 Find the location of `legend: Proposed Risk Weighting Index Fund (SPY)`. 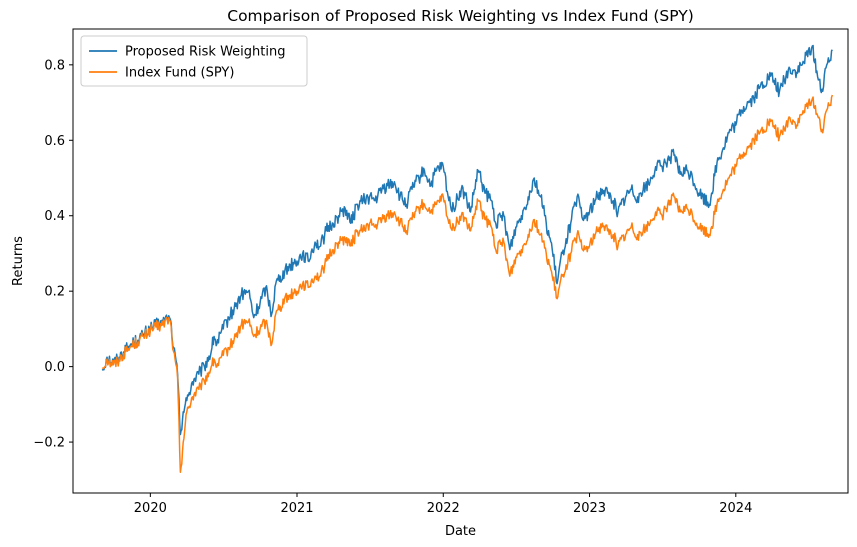

legend: Proposed Risk Weighting Index Fund (SPY) is located at coordinates (194, 61).